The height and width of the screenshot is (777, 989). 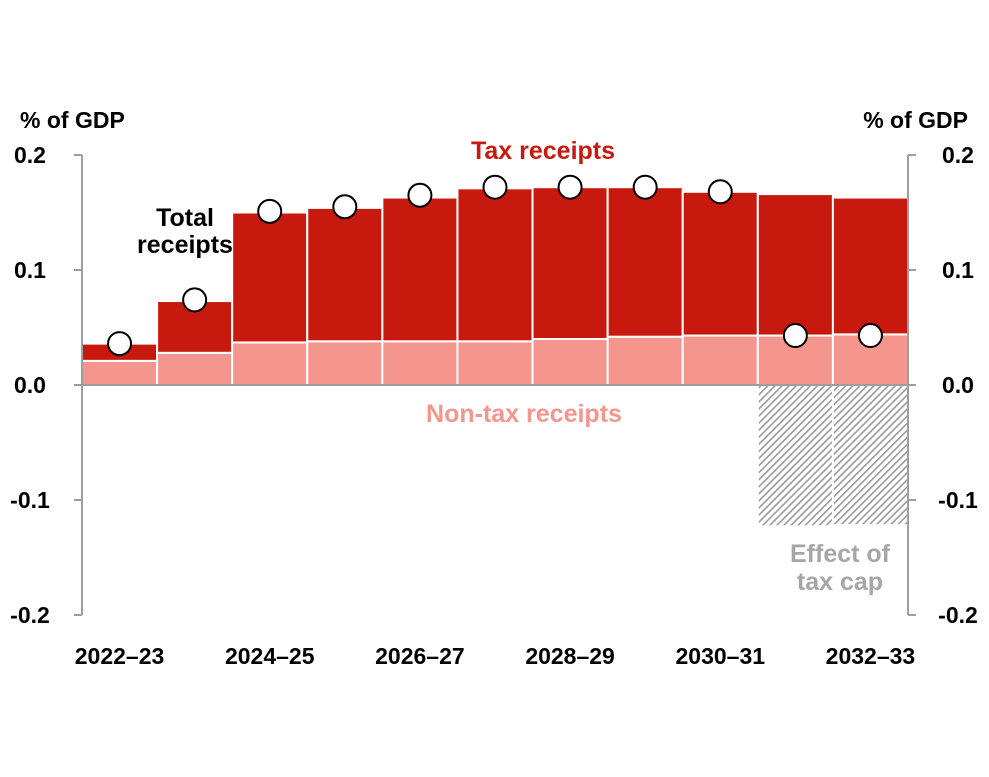 I want to click on y-tick-label-left-3: -0.1, so click(x=30, y=500).